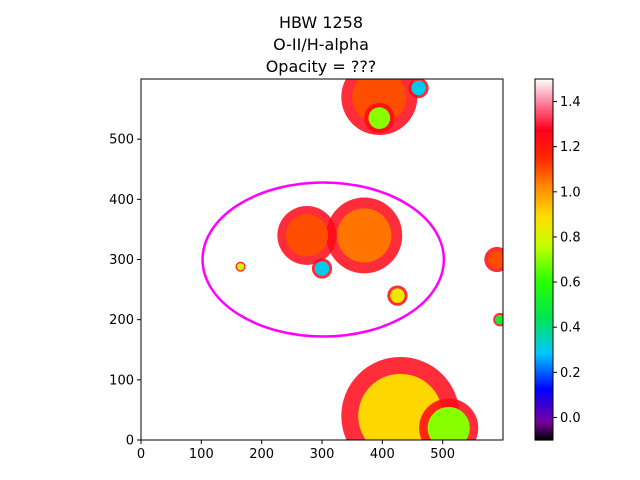  I want to click on colorbar-tick-label-3: 0.6, so click(570, 283).